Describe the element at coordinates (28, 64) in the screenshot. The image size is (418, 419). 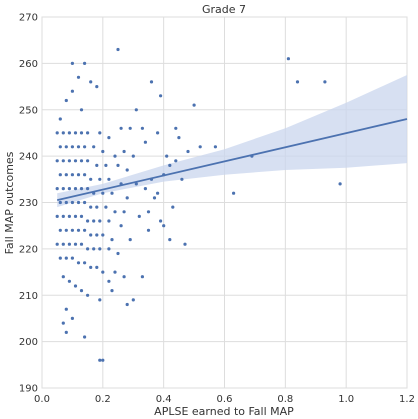
I see `y-tick-label: 260` at that location.